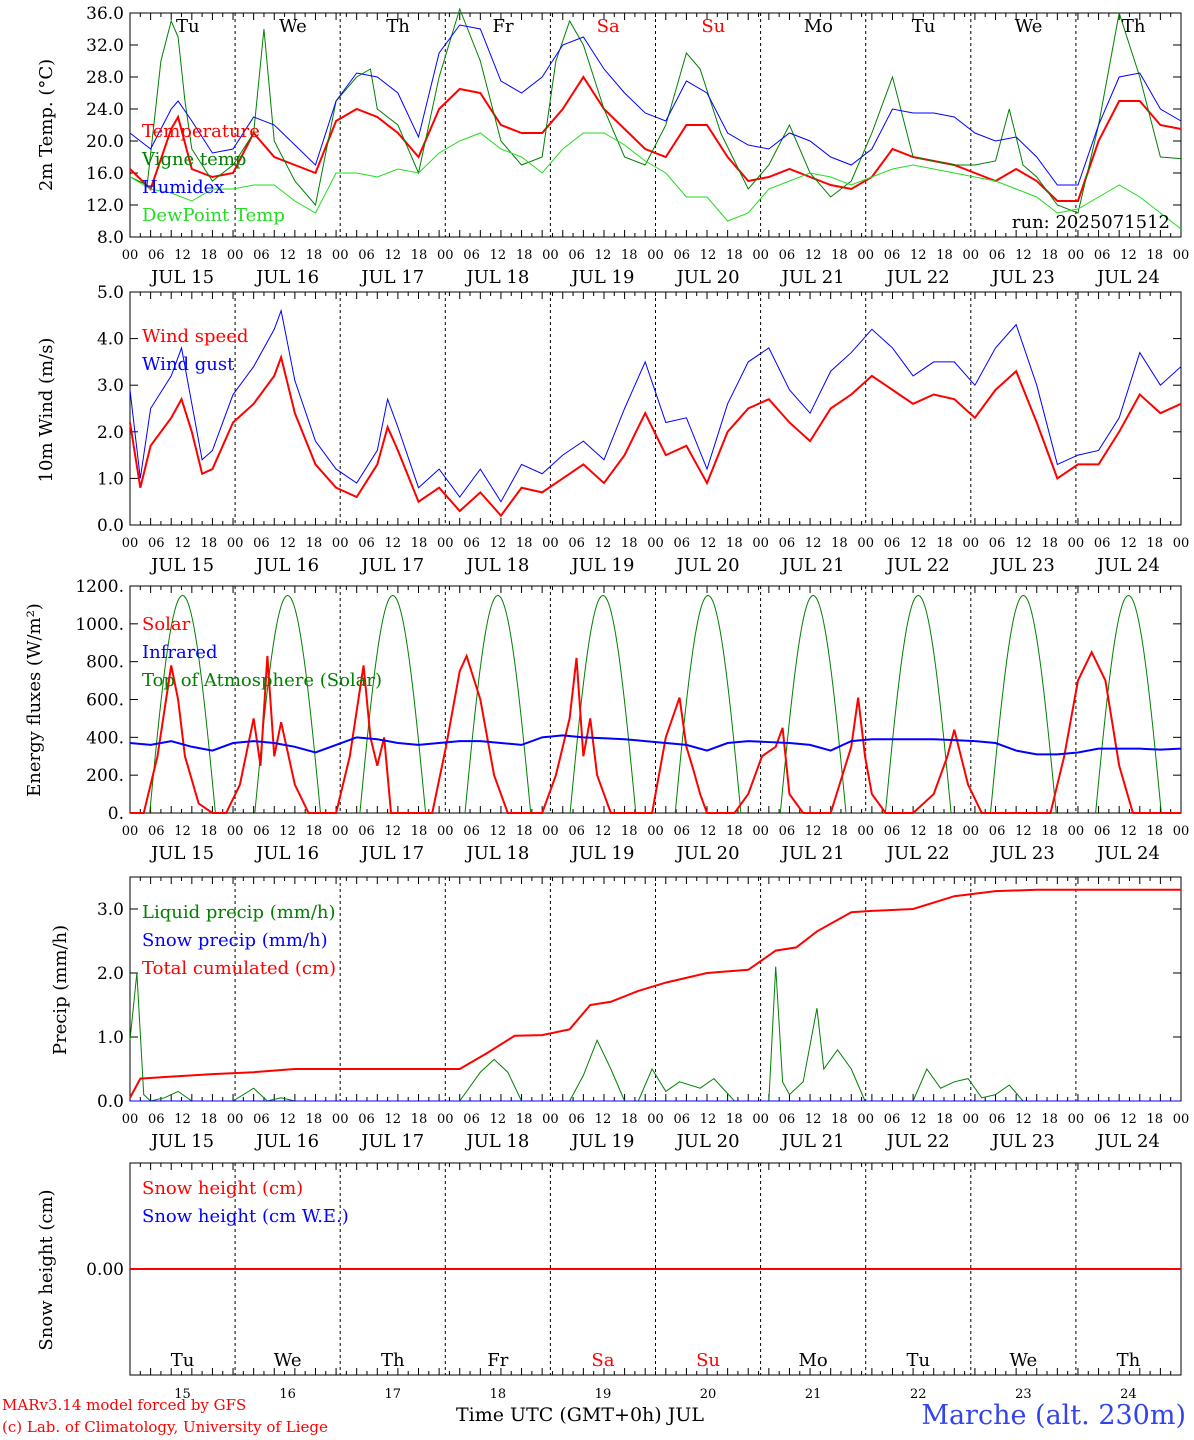 This screenshot has width=1194, height=1440. Describe the element at coordinates (105, 142) in the screenshot. I see `y-tick-label: 20.0` at that location.